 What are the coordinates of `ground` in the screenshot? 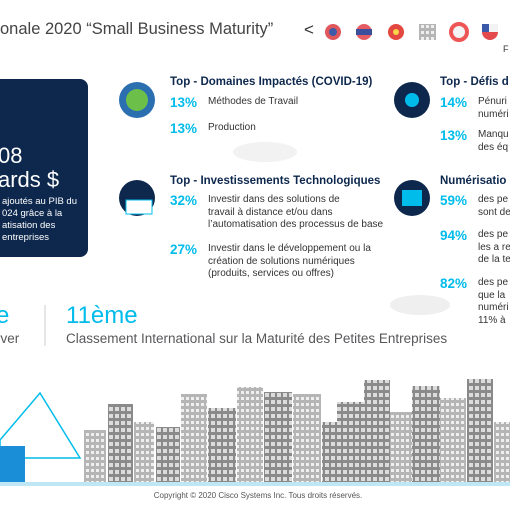 It's located at (255, 484).